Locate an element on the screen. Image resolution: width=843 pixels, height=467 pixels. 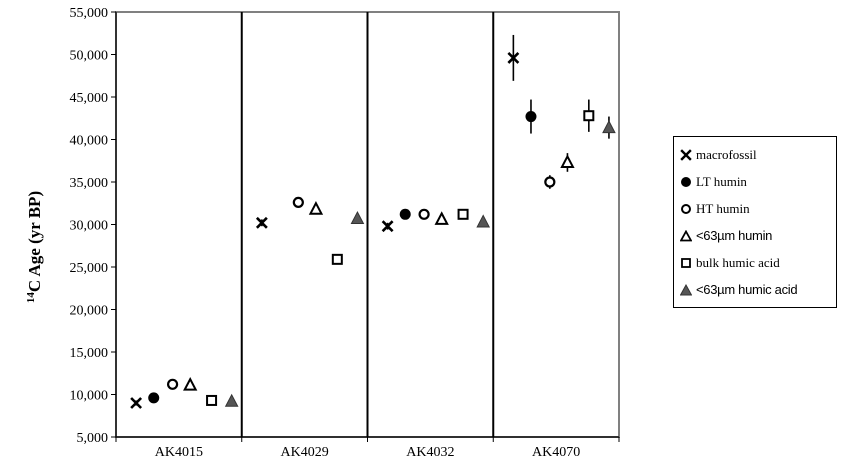
legend-item-ht-humin: HT humin is located at coordinates (758, 208).